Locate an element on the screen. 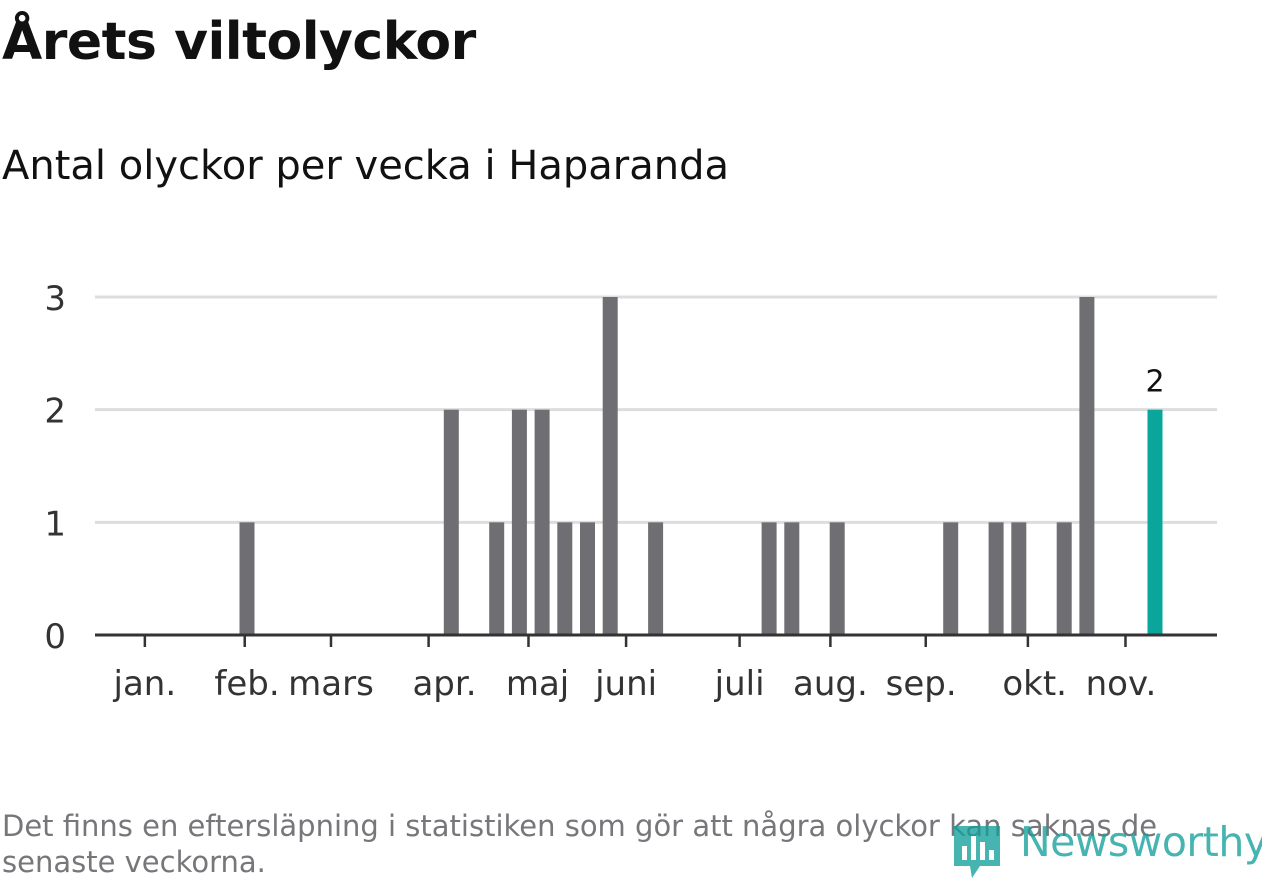 The width and height of the screenshot is (1262, 880). y-tick-label: 3 is located at coordinates (55, 299).